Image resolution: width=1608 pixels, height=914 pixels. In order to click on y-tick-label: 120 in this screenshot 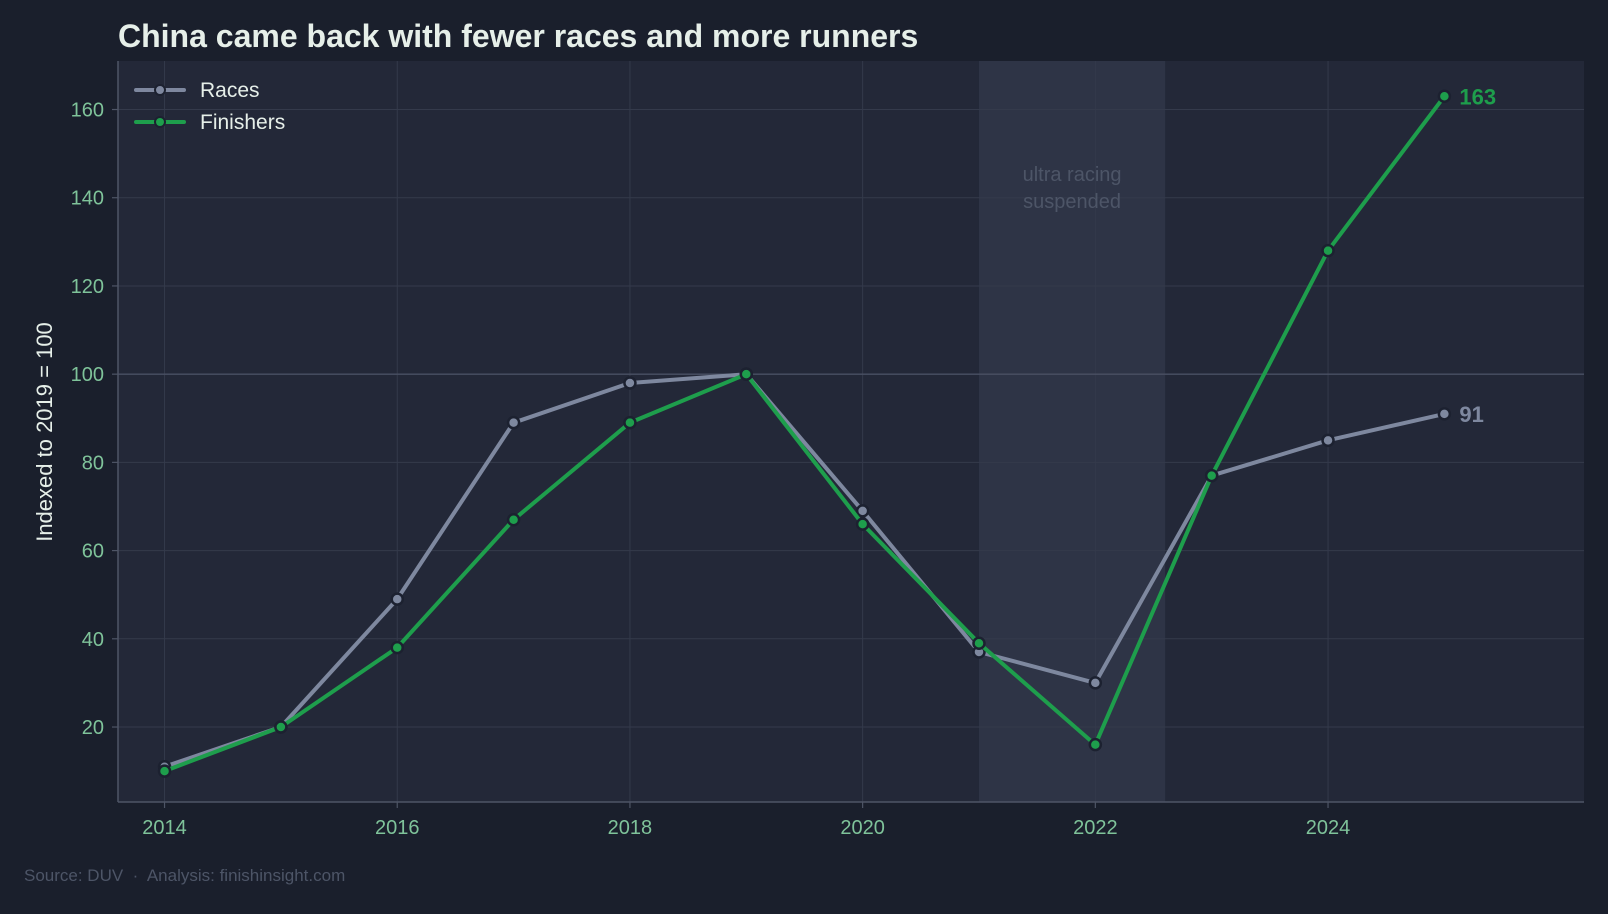, I will do `click(87, 287)`.